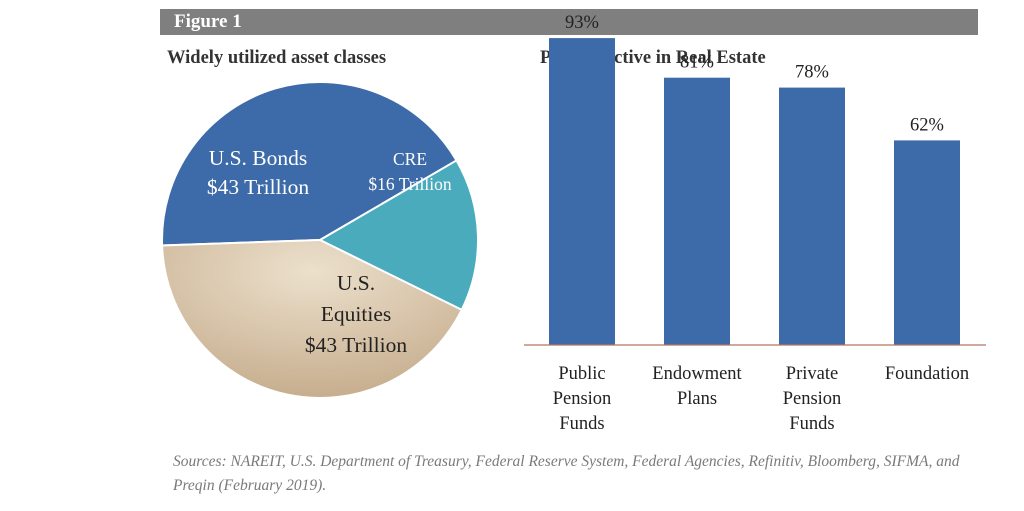  Describe the element at coordinates (409, 171) in the screenshot. I see `pie-slice-label: CRE $16 Trillion` at that location.